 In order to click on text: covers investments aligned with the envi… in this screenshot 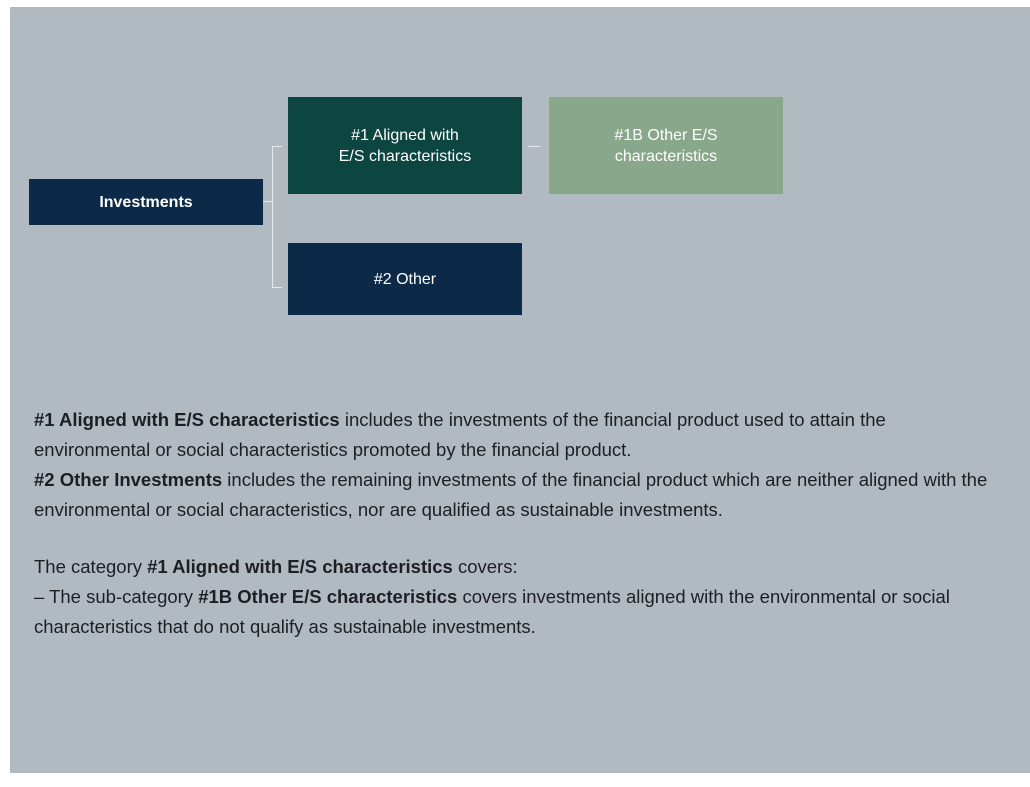, I will do `click(495, 611)`.